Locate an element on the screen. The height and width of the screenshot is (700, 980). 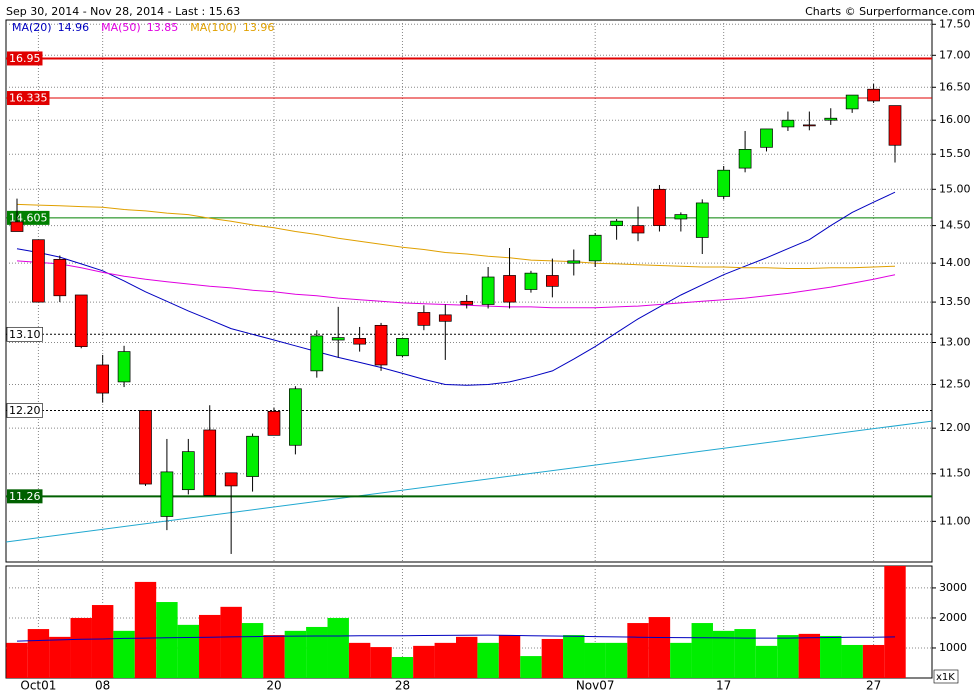
y-tick-label: 14.50 is located at coordinates (955, 225).